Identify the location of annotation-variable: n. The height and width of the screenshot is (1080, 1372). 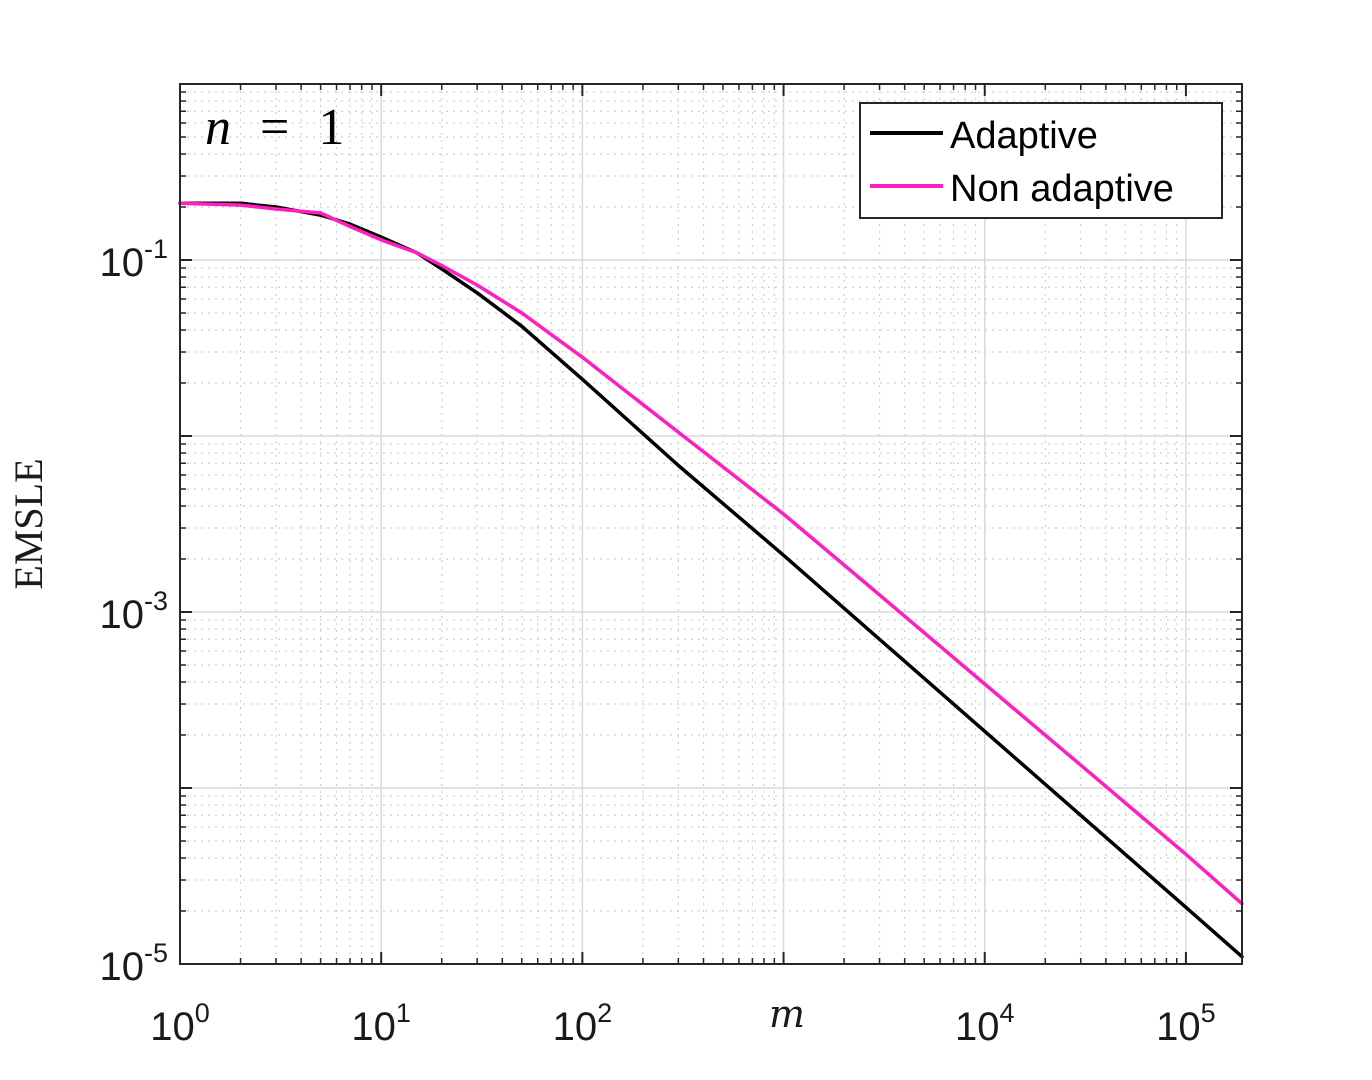
(218, 127).